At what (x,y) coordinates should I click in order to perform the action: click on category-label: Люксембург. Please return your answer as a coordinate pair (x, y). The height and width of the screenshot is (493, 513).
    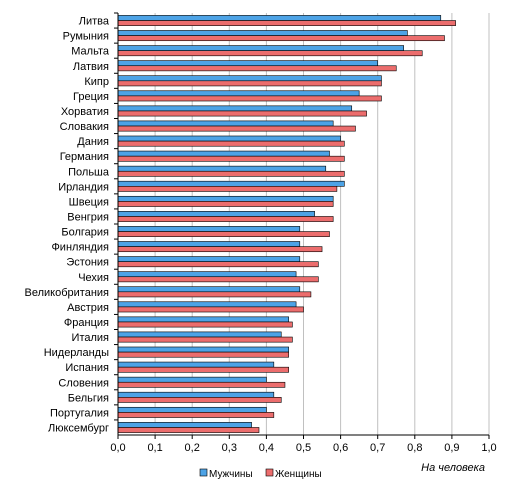
    Looking at the image, I should click on (78, 428).